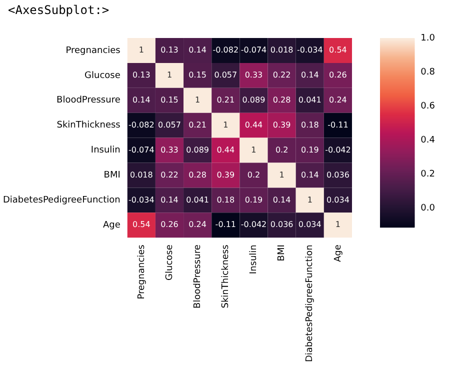 This screenshot has width=461, height=365. What do you see at coordinates (105, 151) in the screenshot?
I see `y-tick-label: Insulin` at bounding box center [105, 151].